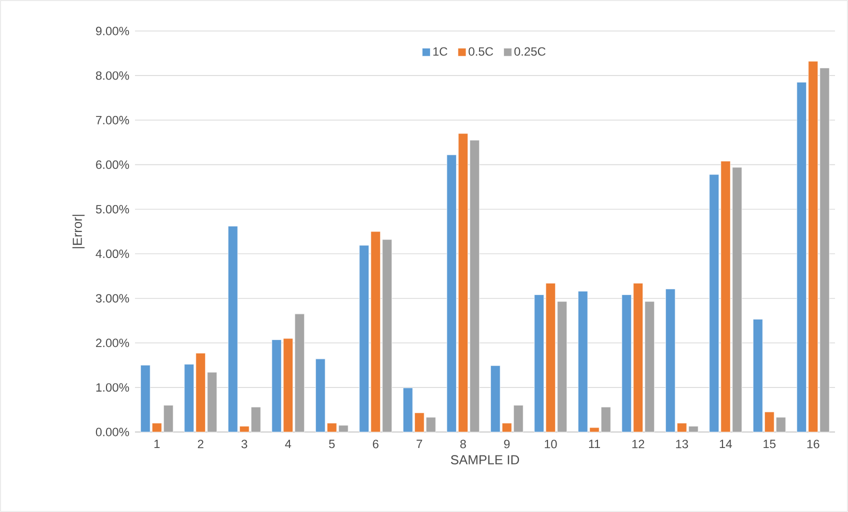 The height and width of the screenshot is (512, 848). I want to click on y-tick-label: 6.00%, so click(113, 164).